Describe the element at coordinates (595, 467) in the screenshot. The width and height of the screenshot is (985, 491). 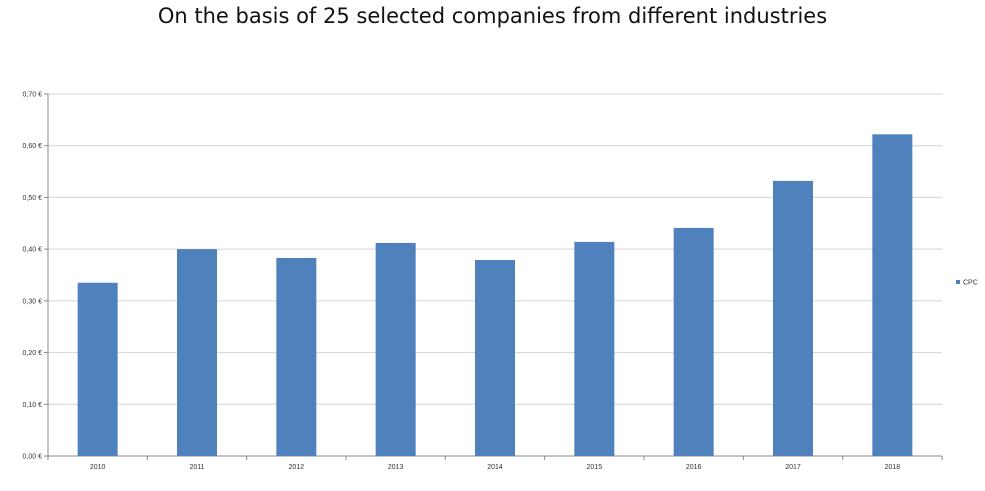
I see `x-tick-label: 2015` at that location.